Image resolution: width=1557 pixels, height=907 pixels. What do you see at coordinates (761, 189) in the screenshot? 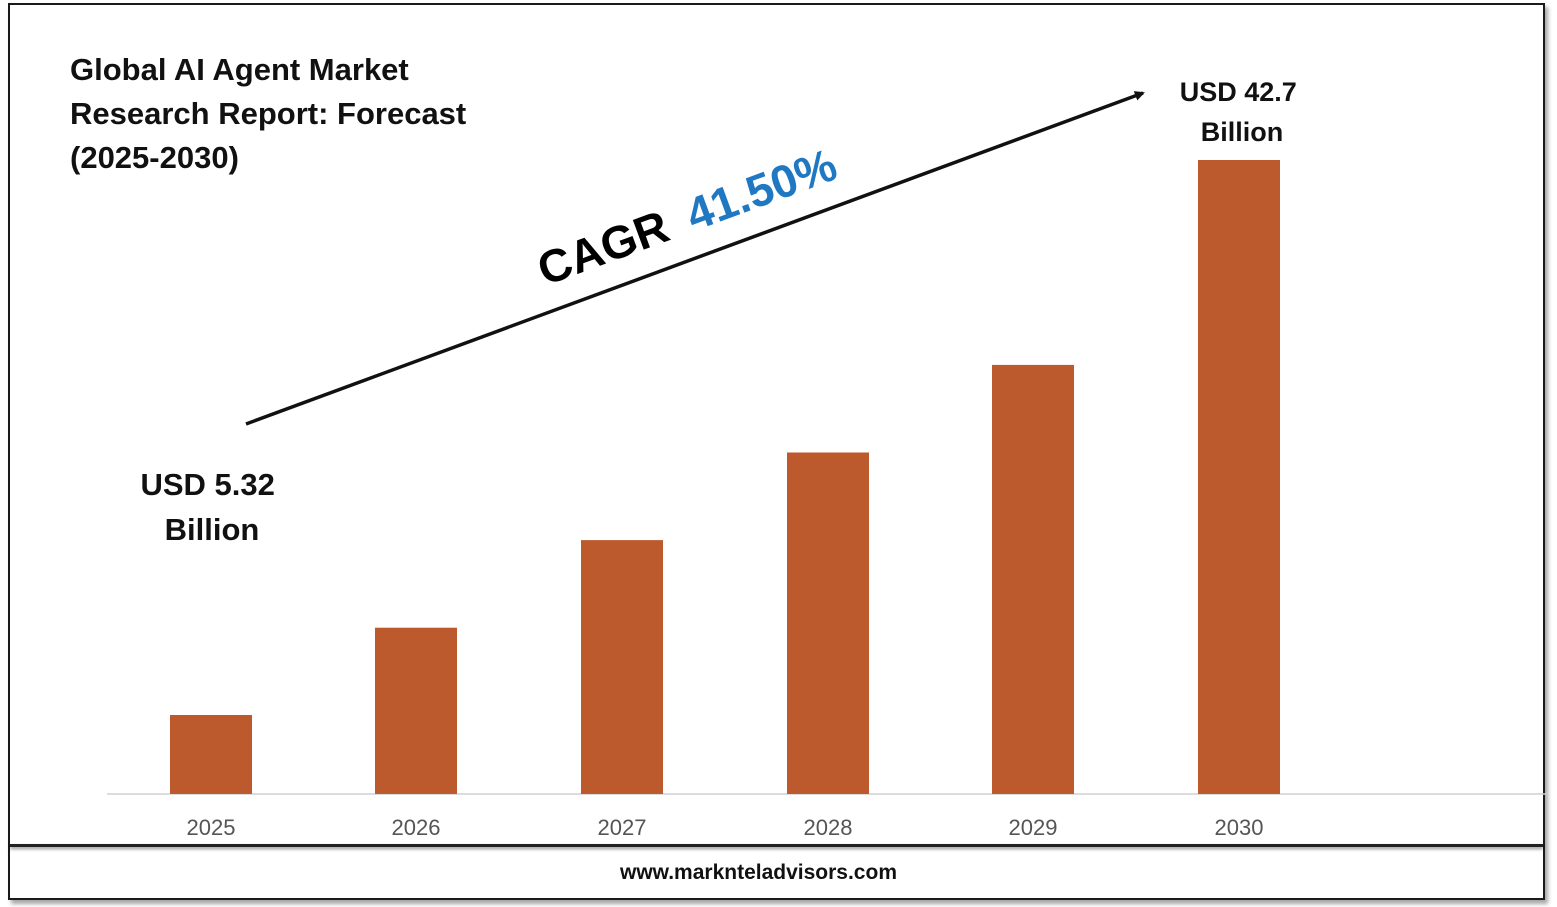
I see `cagr-value: 41.50%` at bounding box center [761, 189].